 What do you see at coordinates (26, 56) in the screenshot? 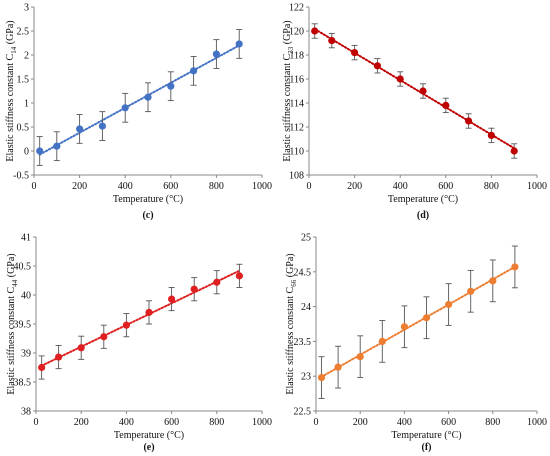
I see `y-tick-label: 2` at bounding box center [26, 56].